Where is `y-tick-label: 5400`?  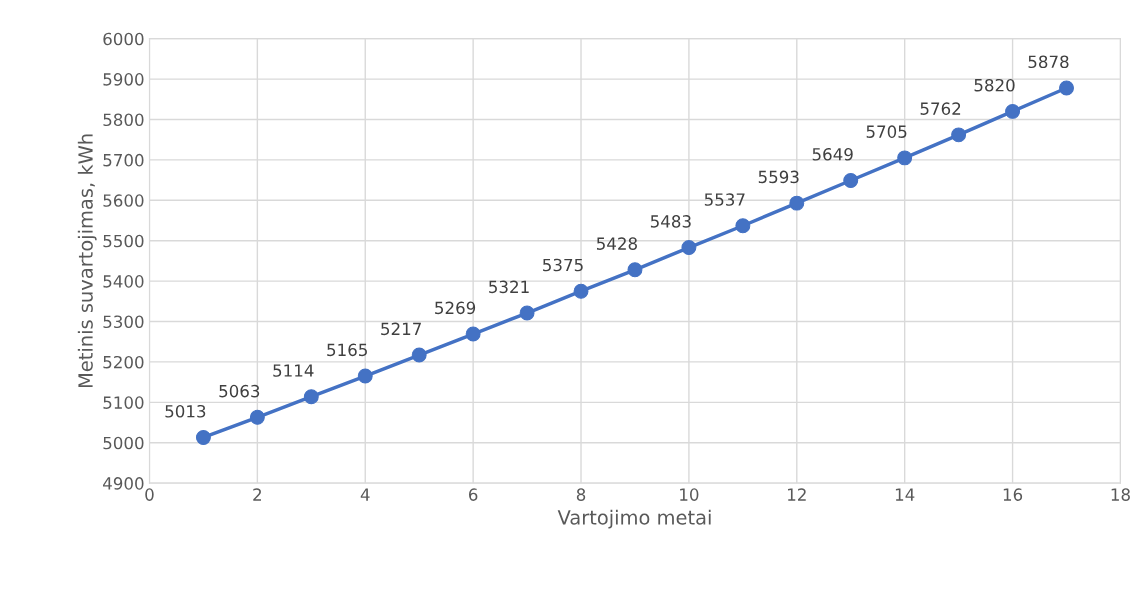
y-tick-label: 5400 is located at coordinates (123, 281).